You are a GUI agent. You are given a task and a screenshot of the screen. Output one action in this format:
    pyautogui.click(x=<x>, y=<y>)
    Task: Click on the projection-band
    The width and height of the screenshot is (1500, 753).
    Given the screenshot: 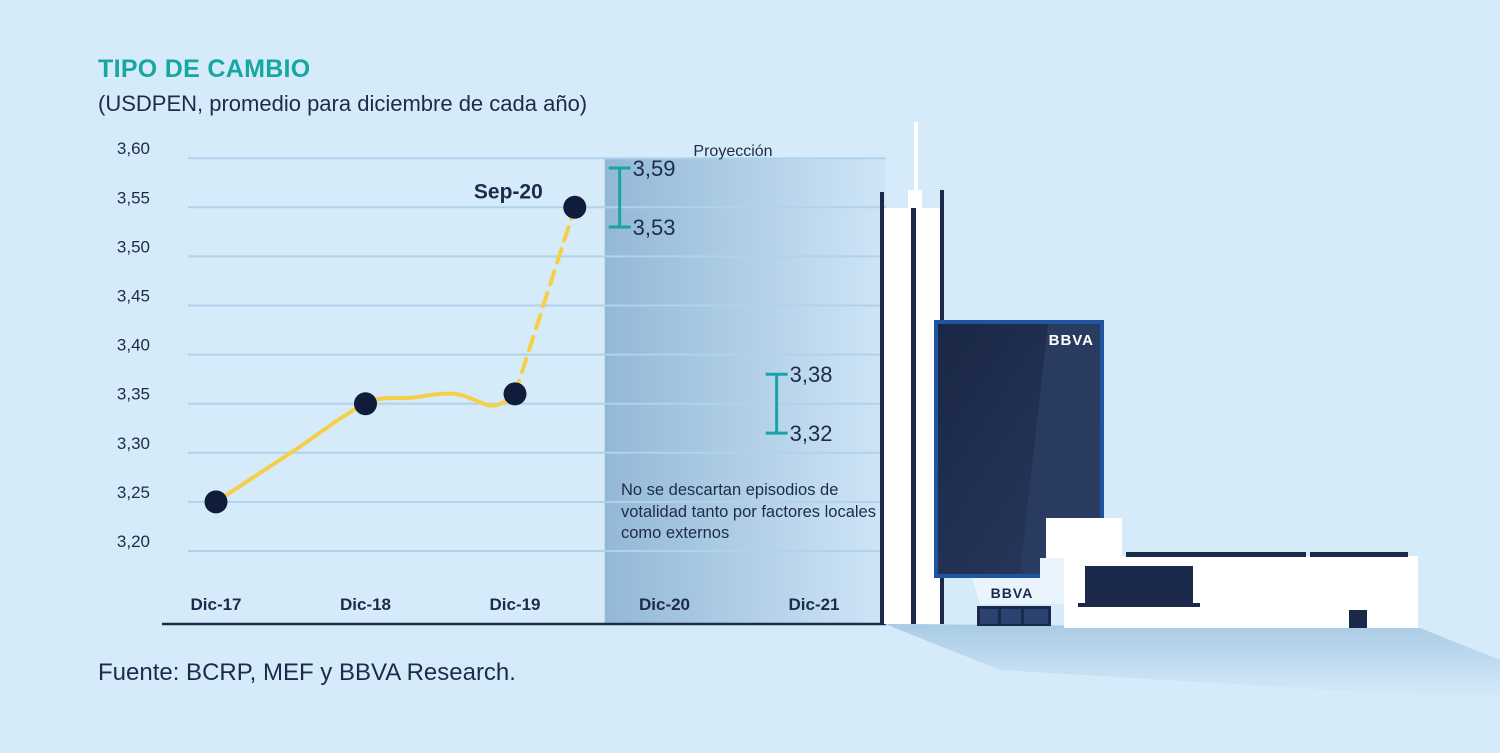 What is the action you would take?
    pyautogui.click(x=745, y=391)
    